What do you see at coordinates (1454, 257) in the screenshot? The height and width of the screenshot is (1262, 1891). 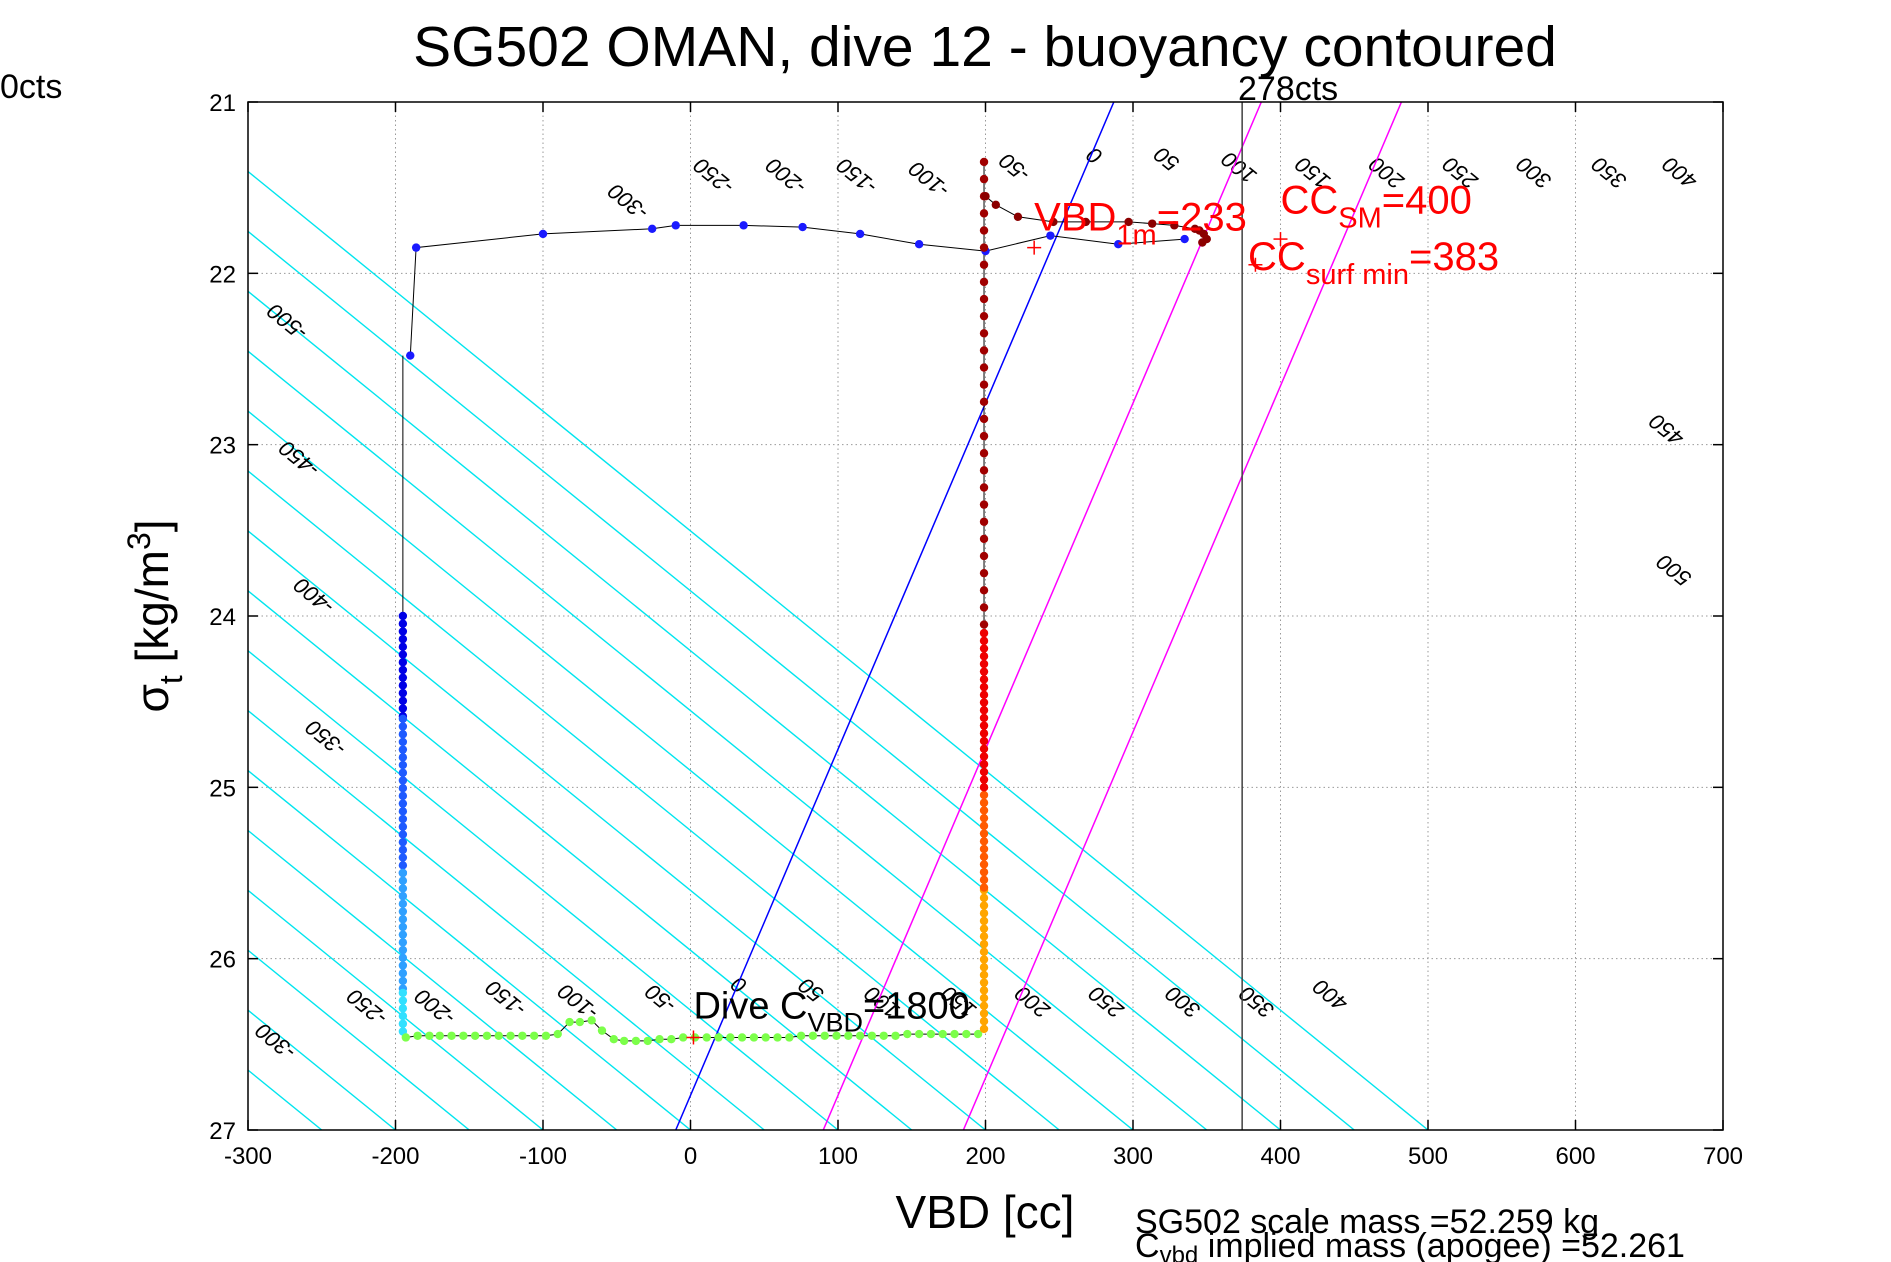 I see `annotation-rest: =383` at bounding box center [1454, 257].